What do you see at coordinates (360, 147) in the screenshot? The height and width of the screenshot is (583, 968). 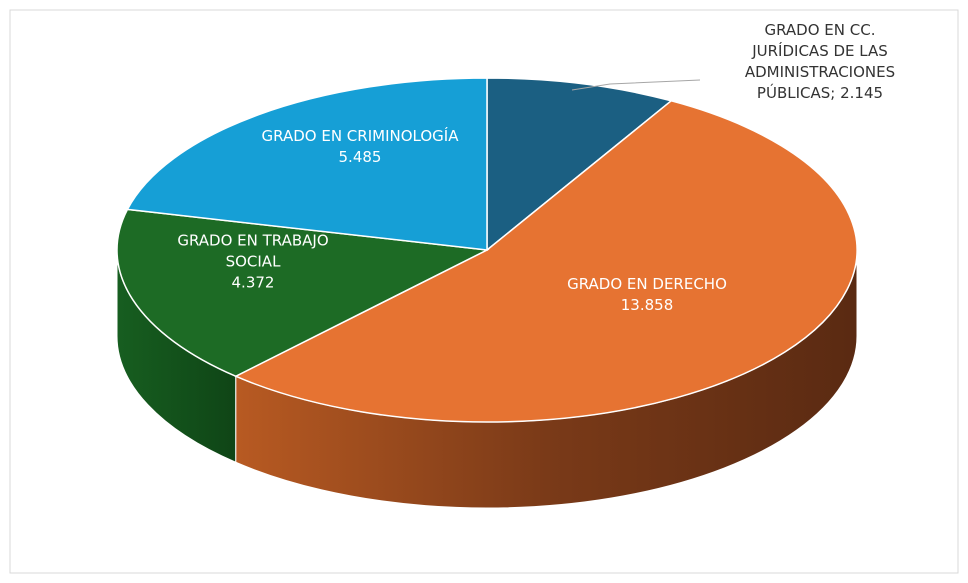 I see `data-label: GRADO EN CRIMINOLOGÍA 5.485` at bounding box center [360, 147].